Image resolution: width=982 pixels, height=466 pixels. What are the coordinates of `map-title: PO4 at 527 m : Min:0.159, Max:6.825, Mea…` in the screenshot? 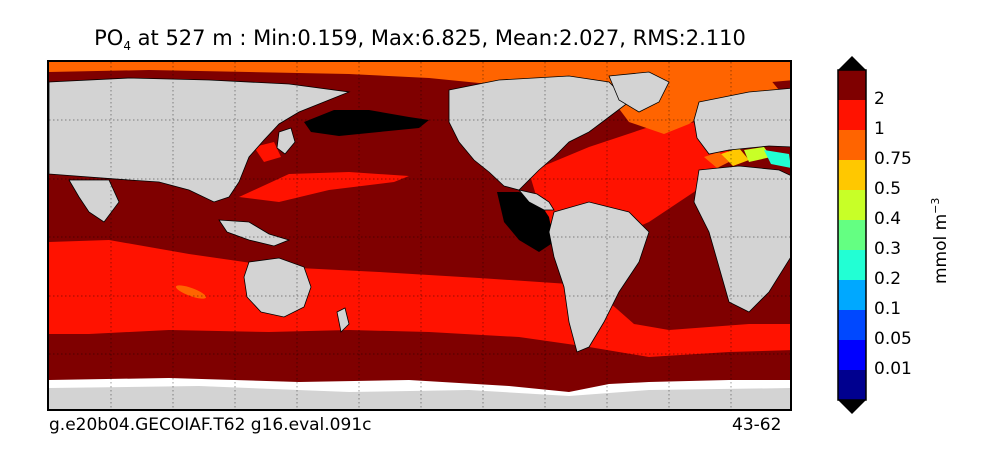 It's located at (420, 40).